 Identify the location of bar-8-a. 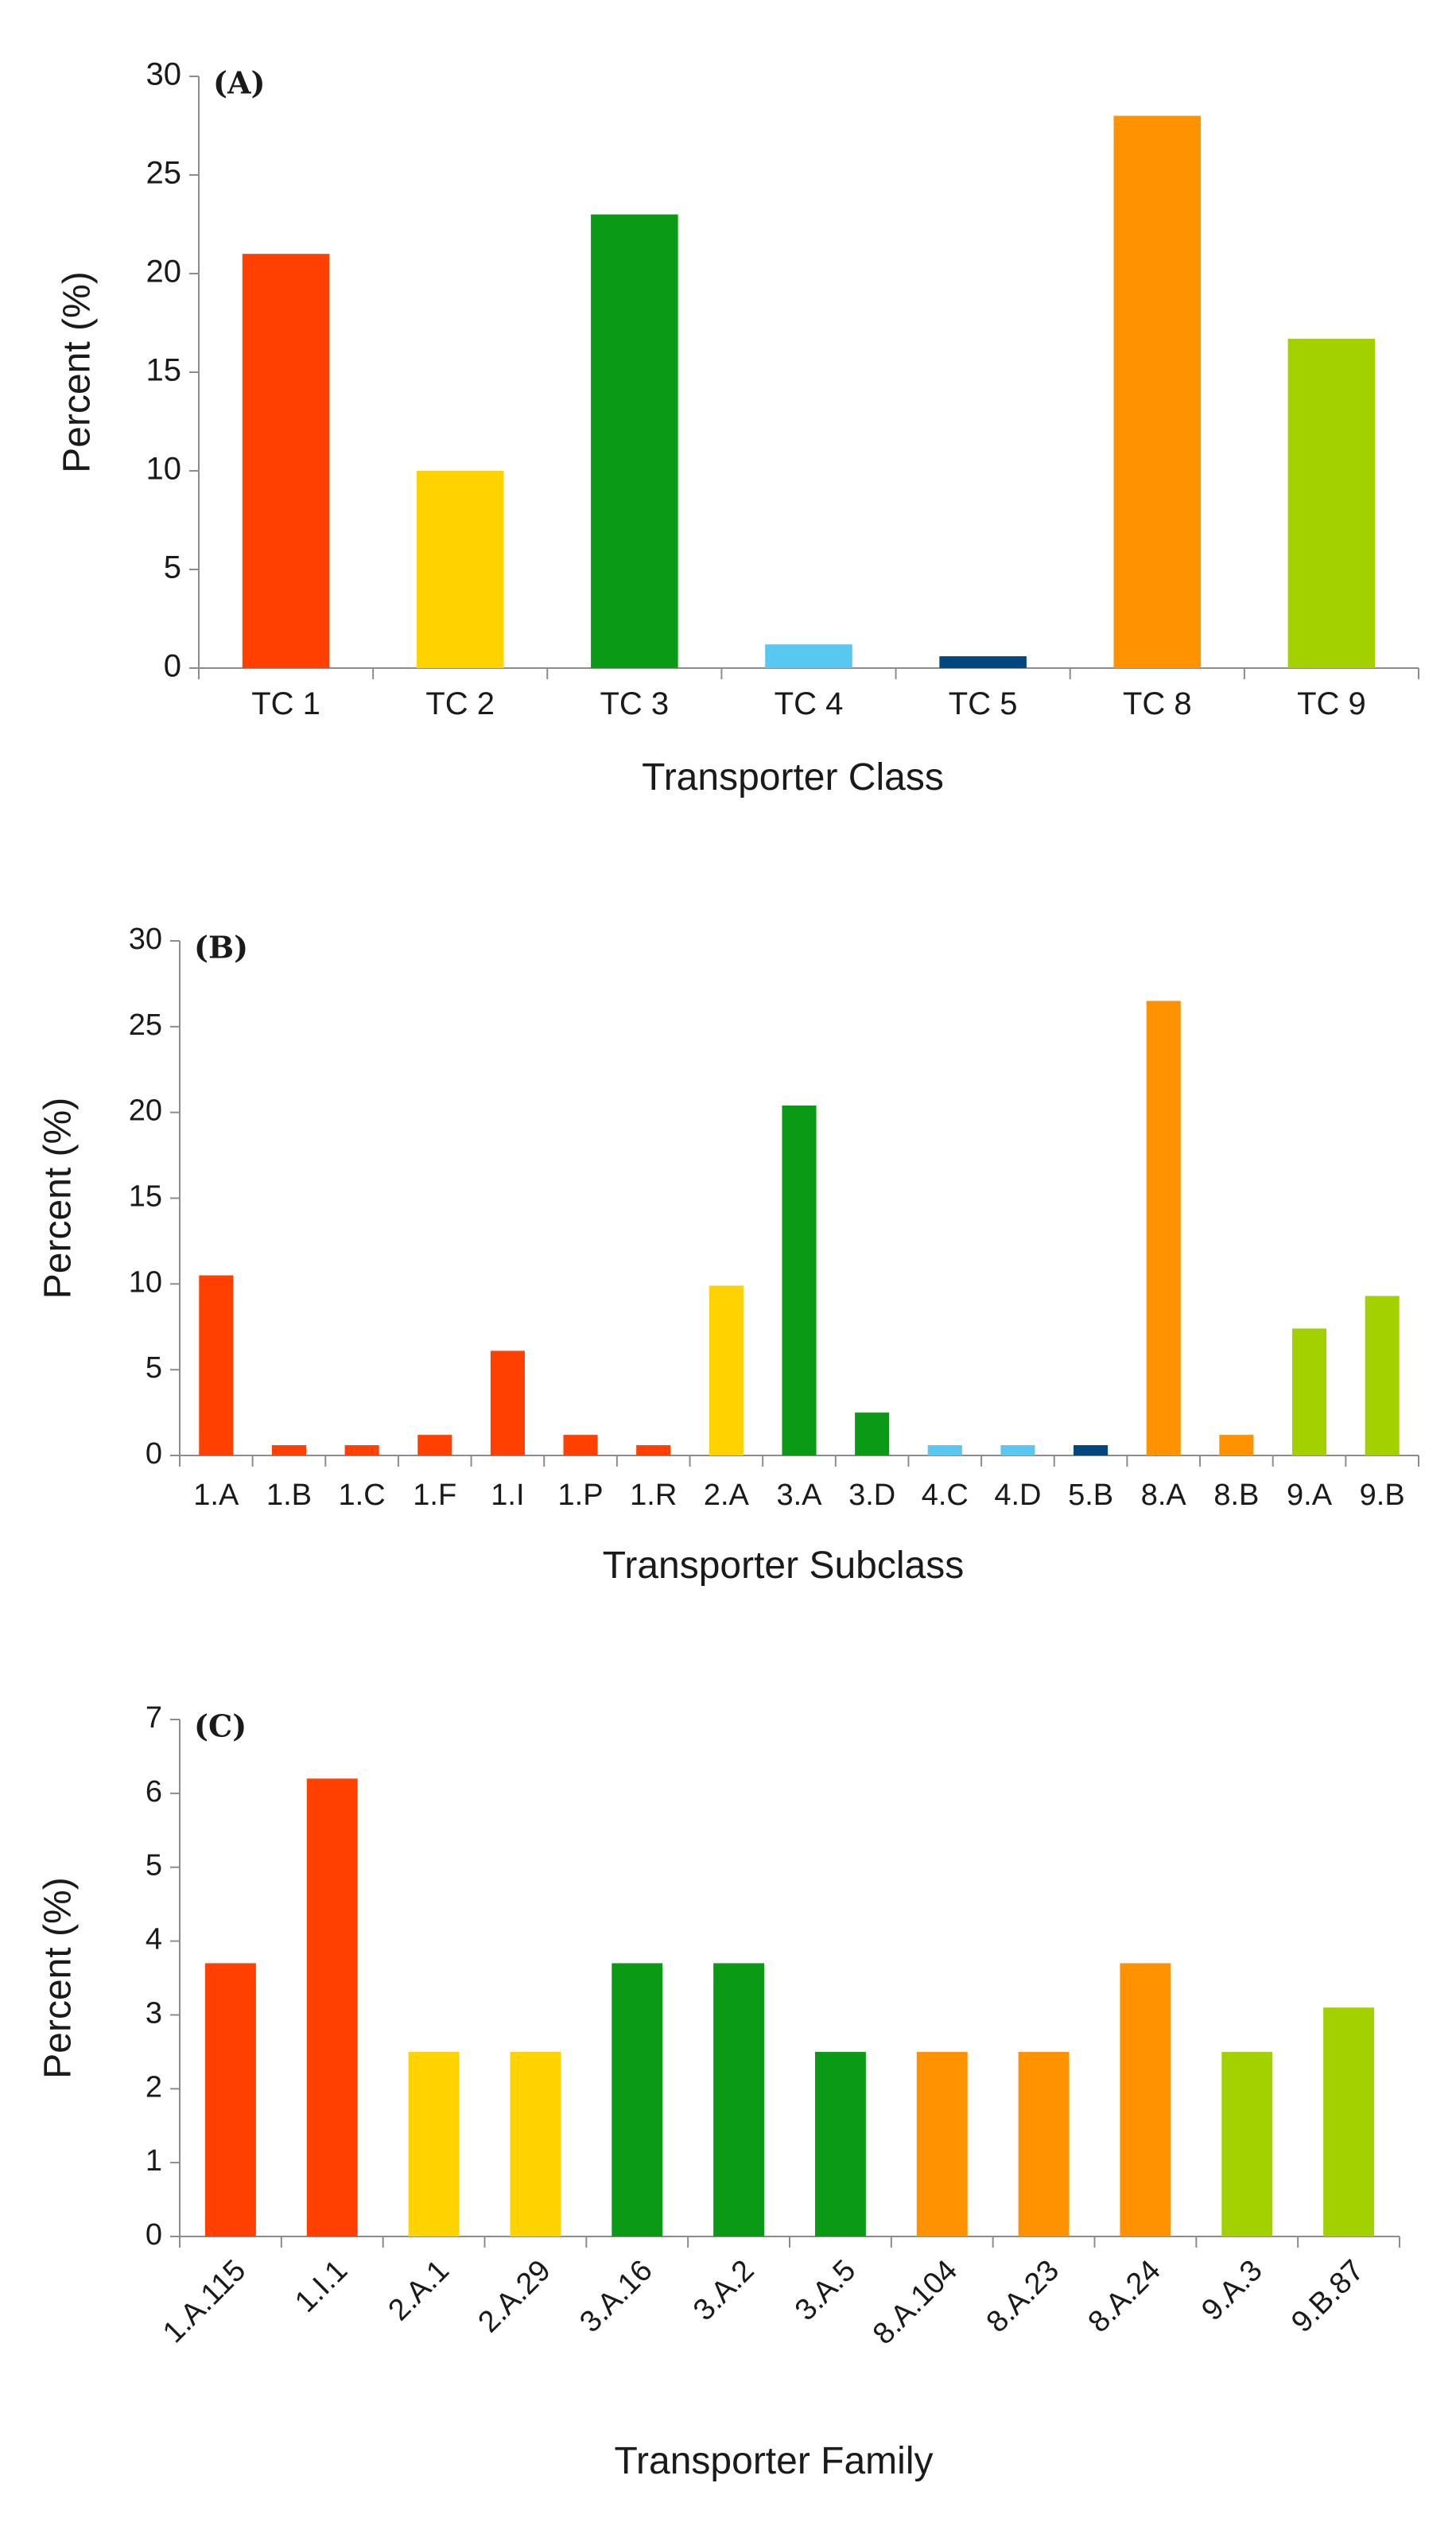
(1163, 1228).